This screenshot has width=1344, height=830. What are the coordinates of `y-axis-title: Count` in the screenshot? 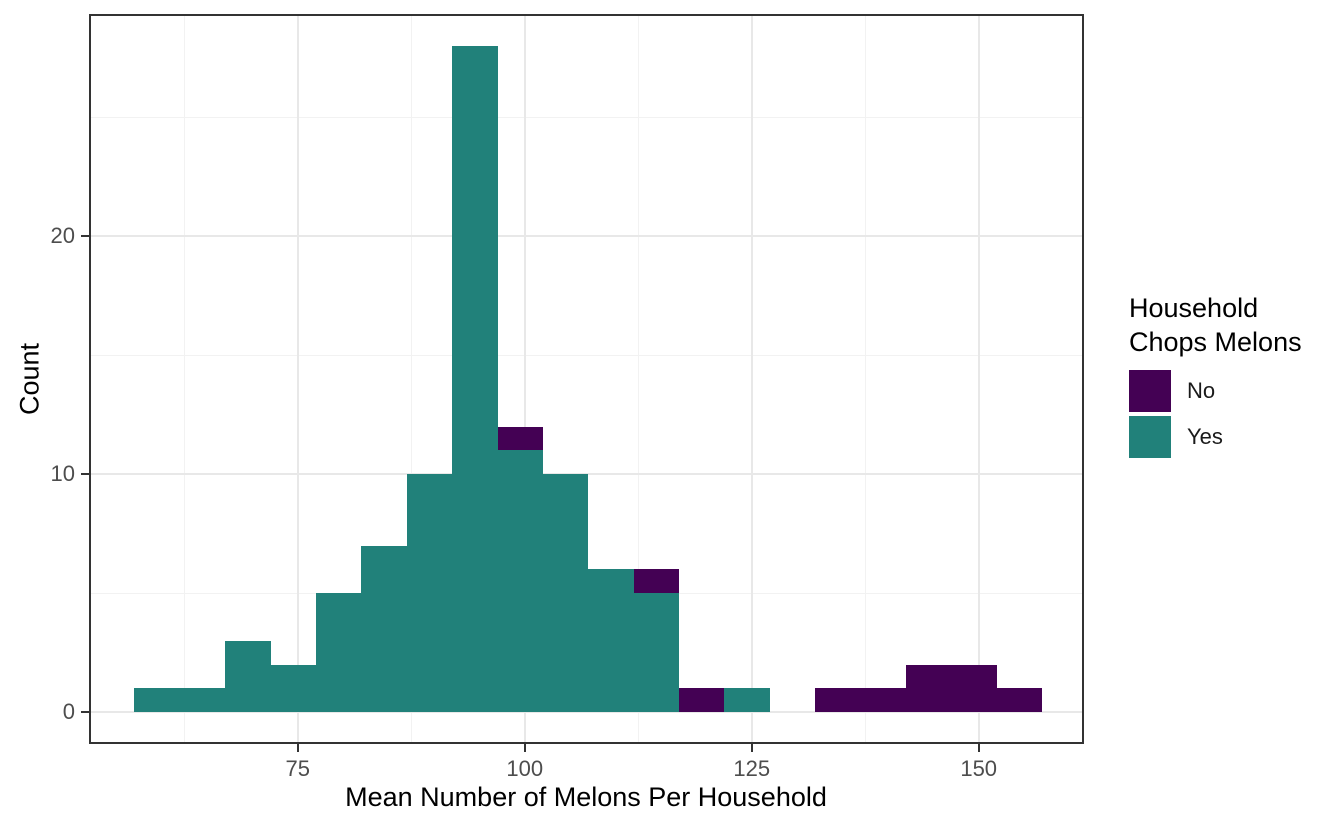 It's located at (29, 379).